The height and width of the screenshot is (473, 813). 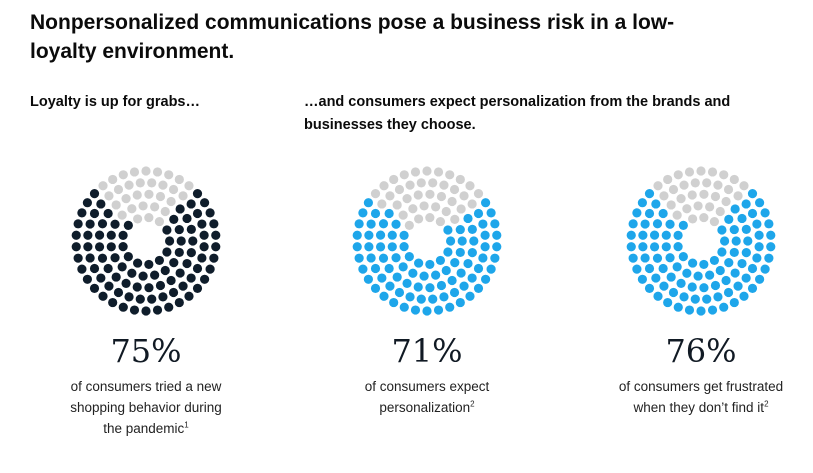 I want to click on stat-value-3: 76%, so click(x=701, y=351).